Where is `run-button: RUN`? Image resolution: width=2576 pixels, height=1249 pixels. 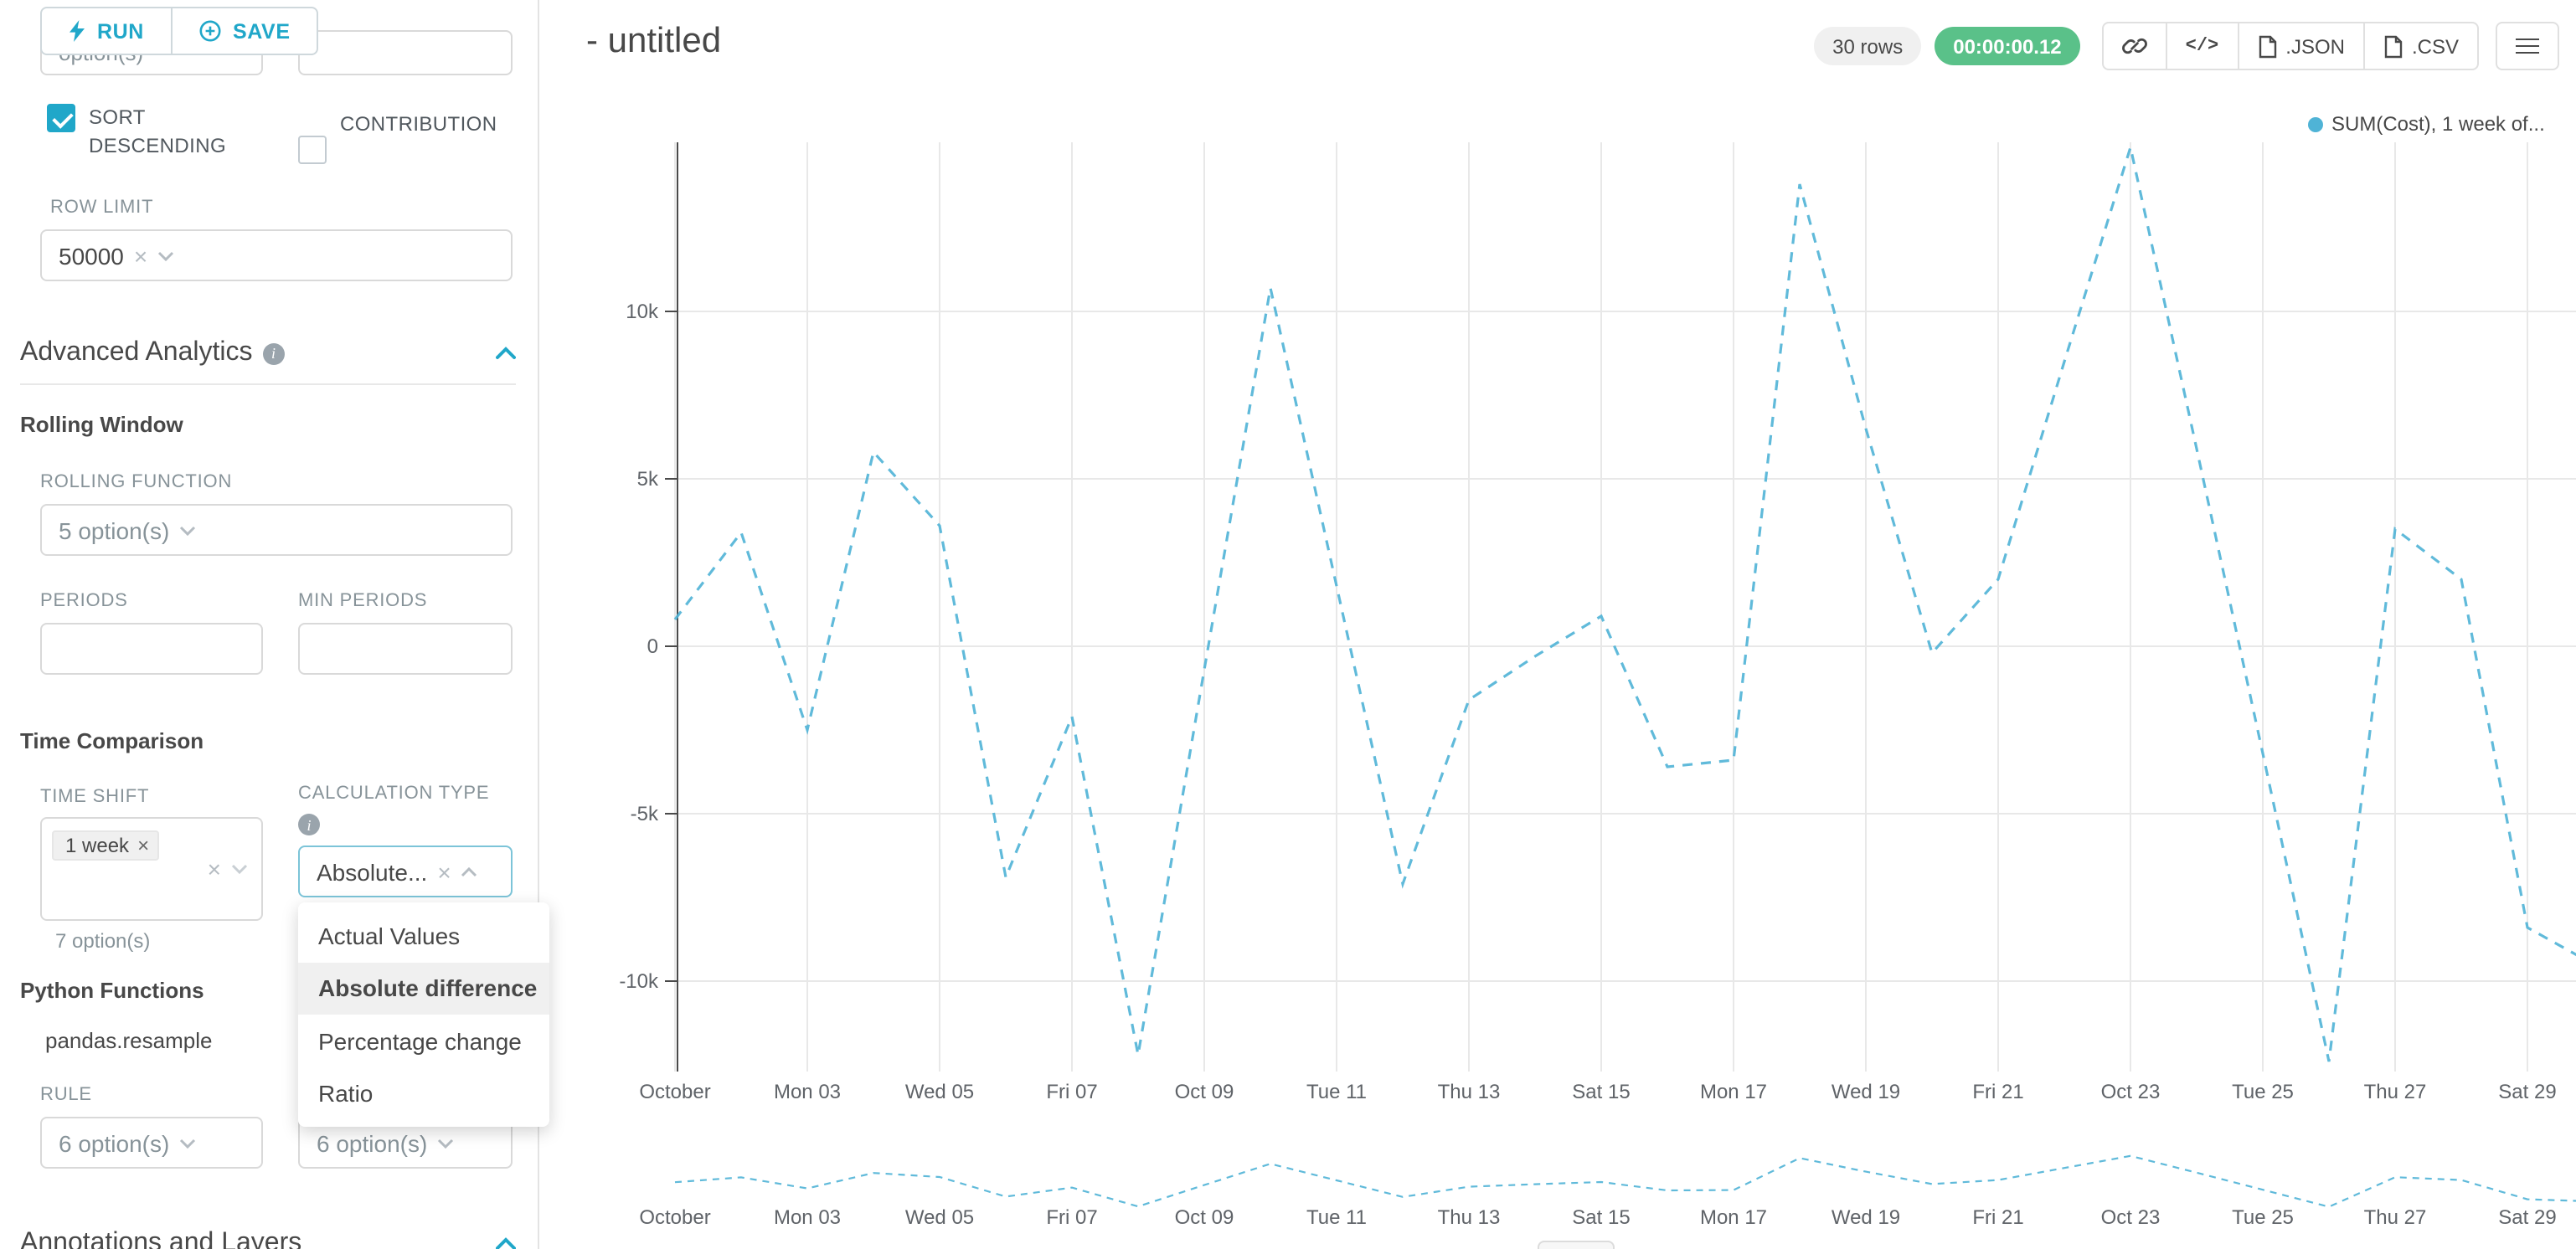
run-button: RUN is located at coordinates (106, 31).